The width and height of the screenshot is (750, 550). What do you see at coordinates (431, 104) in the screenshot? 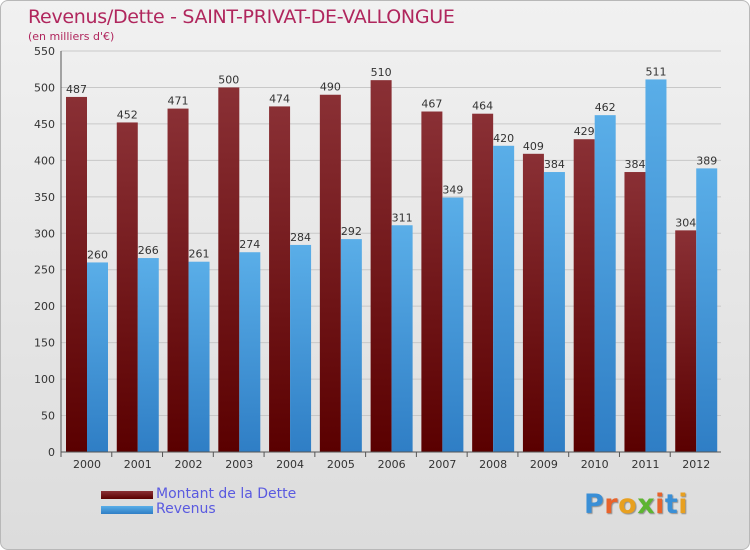
I see `data-label-dette: 467` at bounding box center [431, 104].